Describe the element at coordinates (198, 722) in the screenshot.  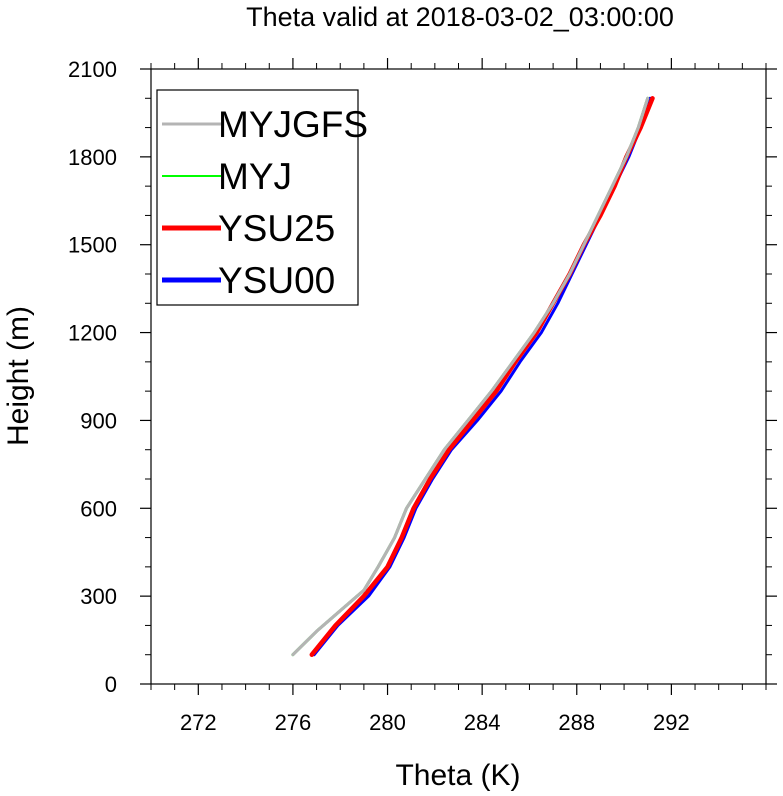
I see `x-tick-label: 272` at that location.